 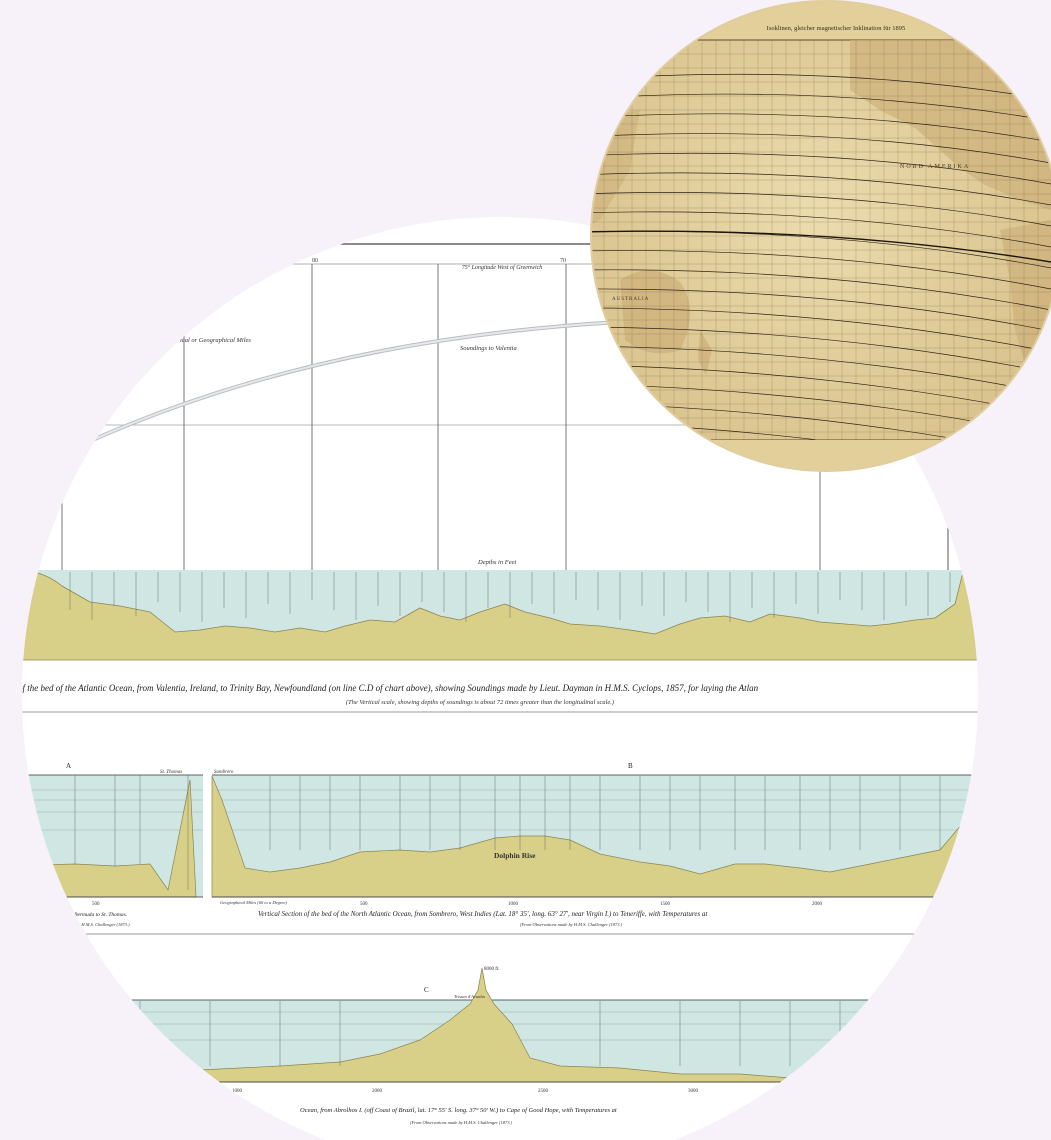 I want to click on section-c-letter: C, so click(x=426, y=990).